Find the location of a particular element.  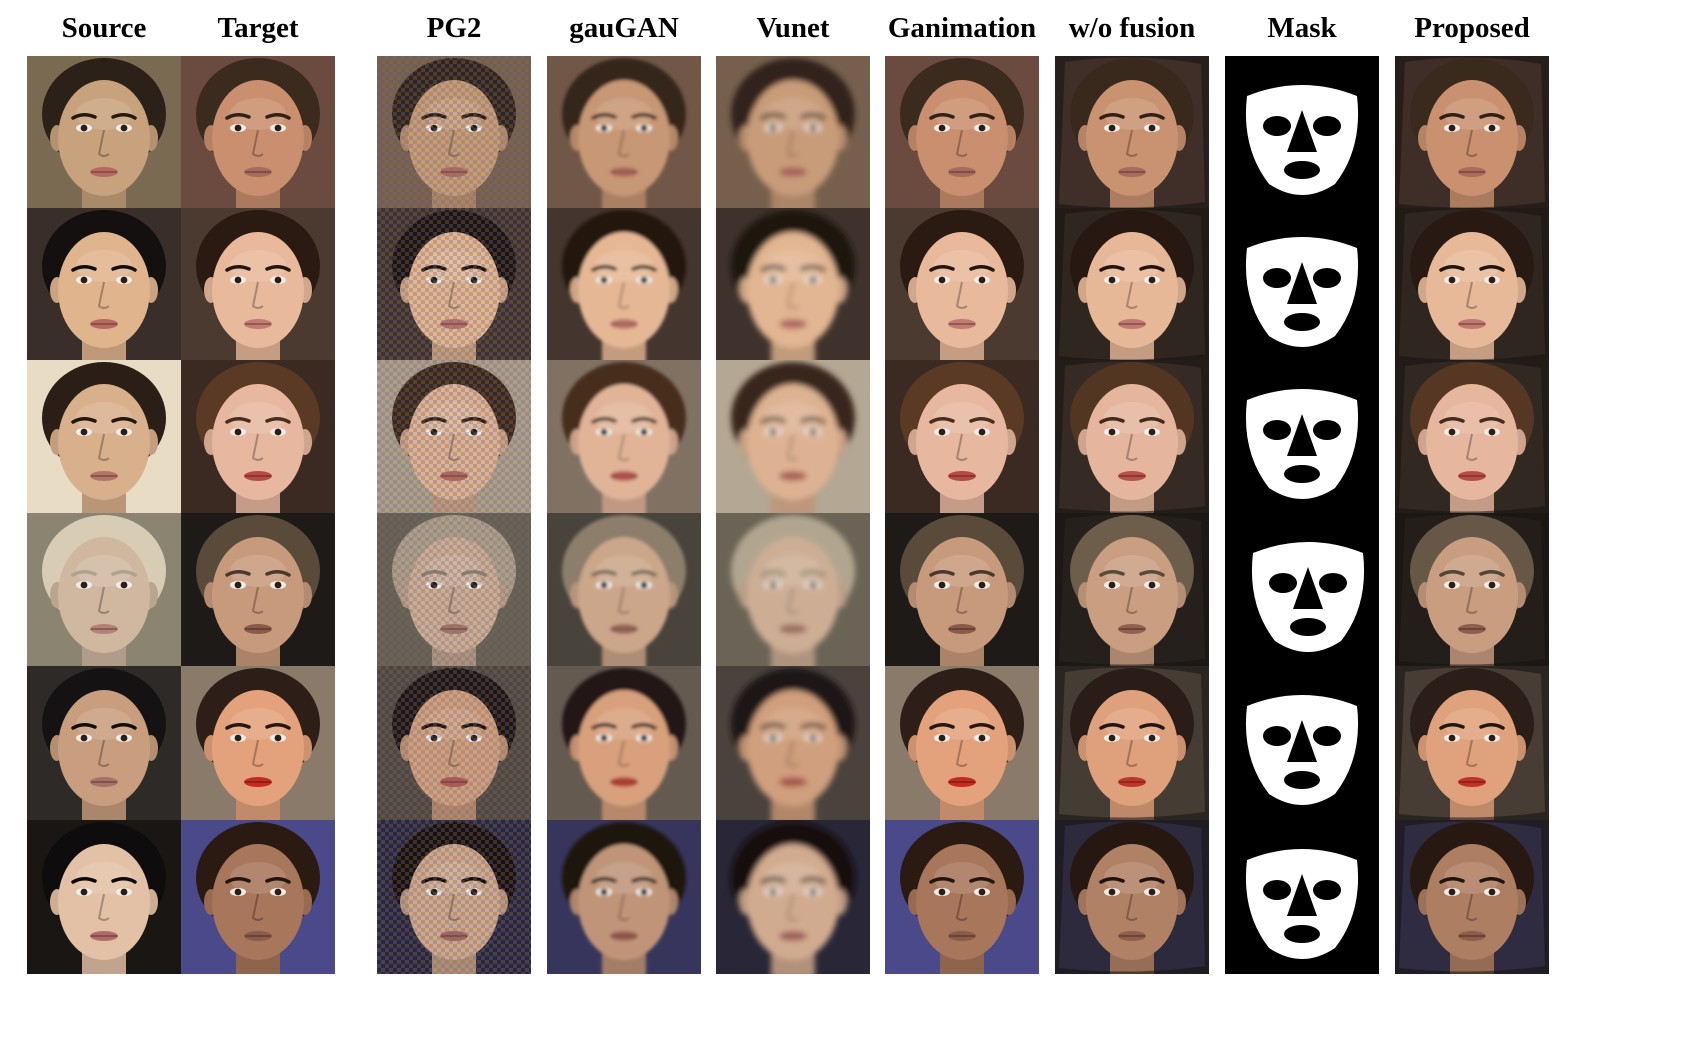

column-header-proposed: Proposed is located at coordinates (1472, 28).